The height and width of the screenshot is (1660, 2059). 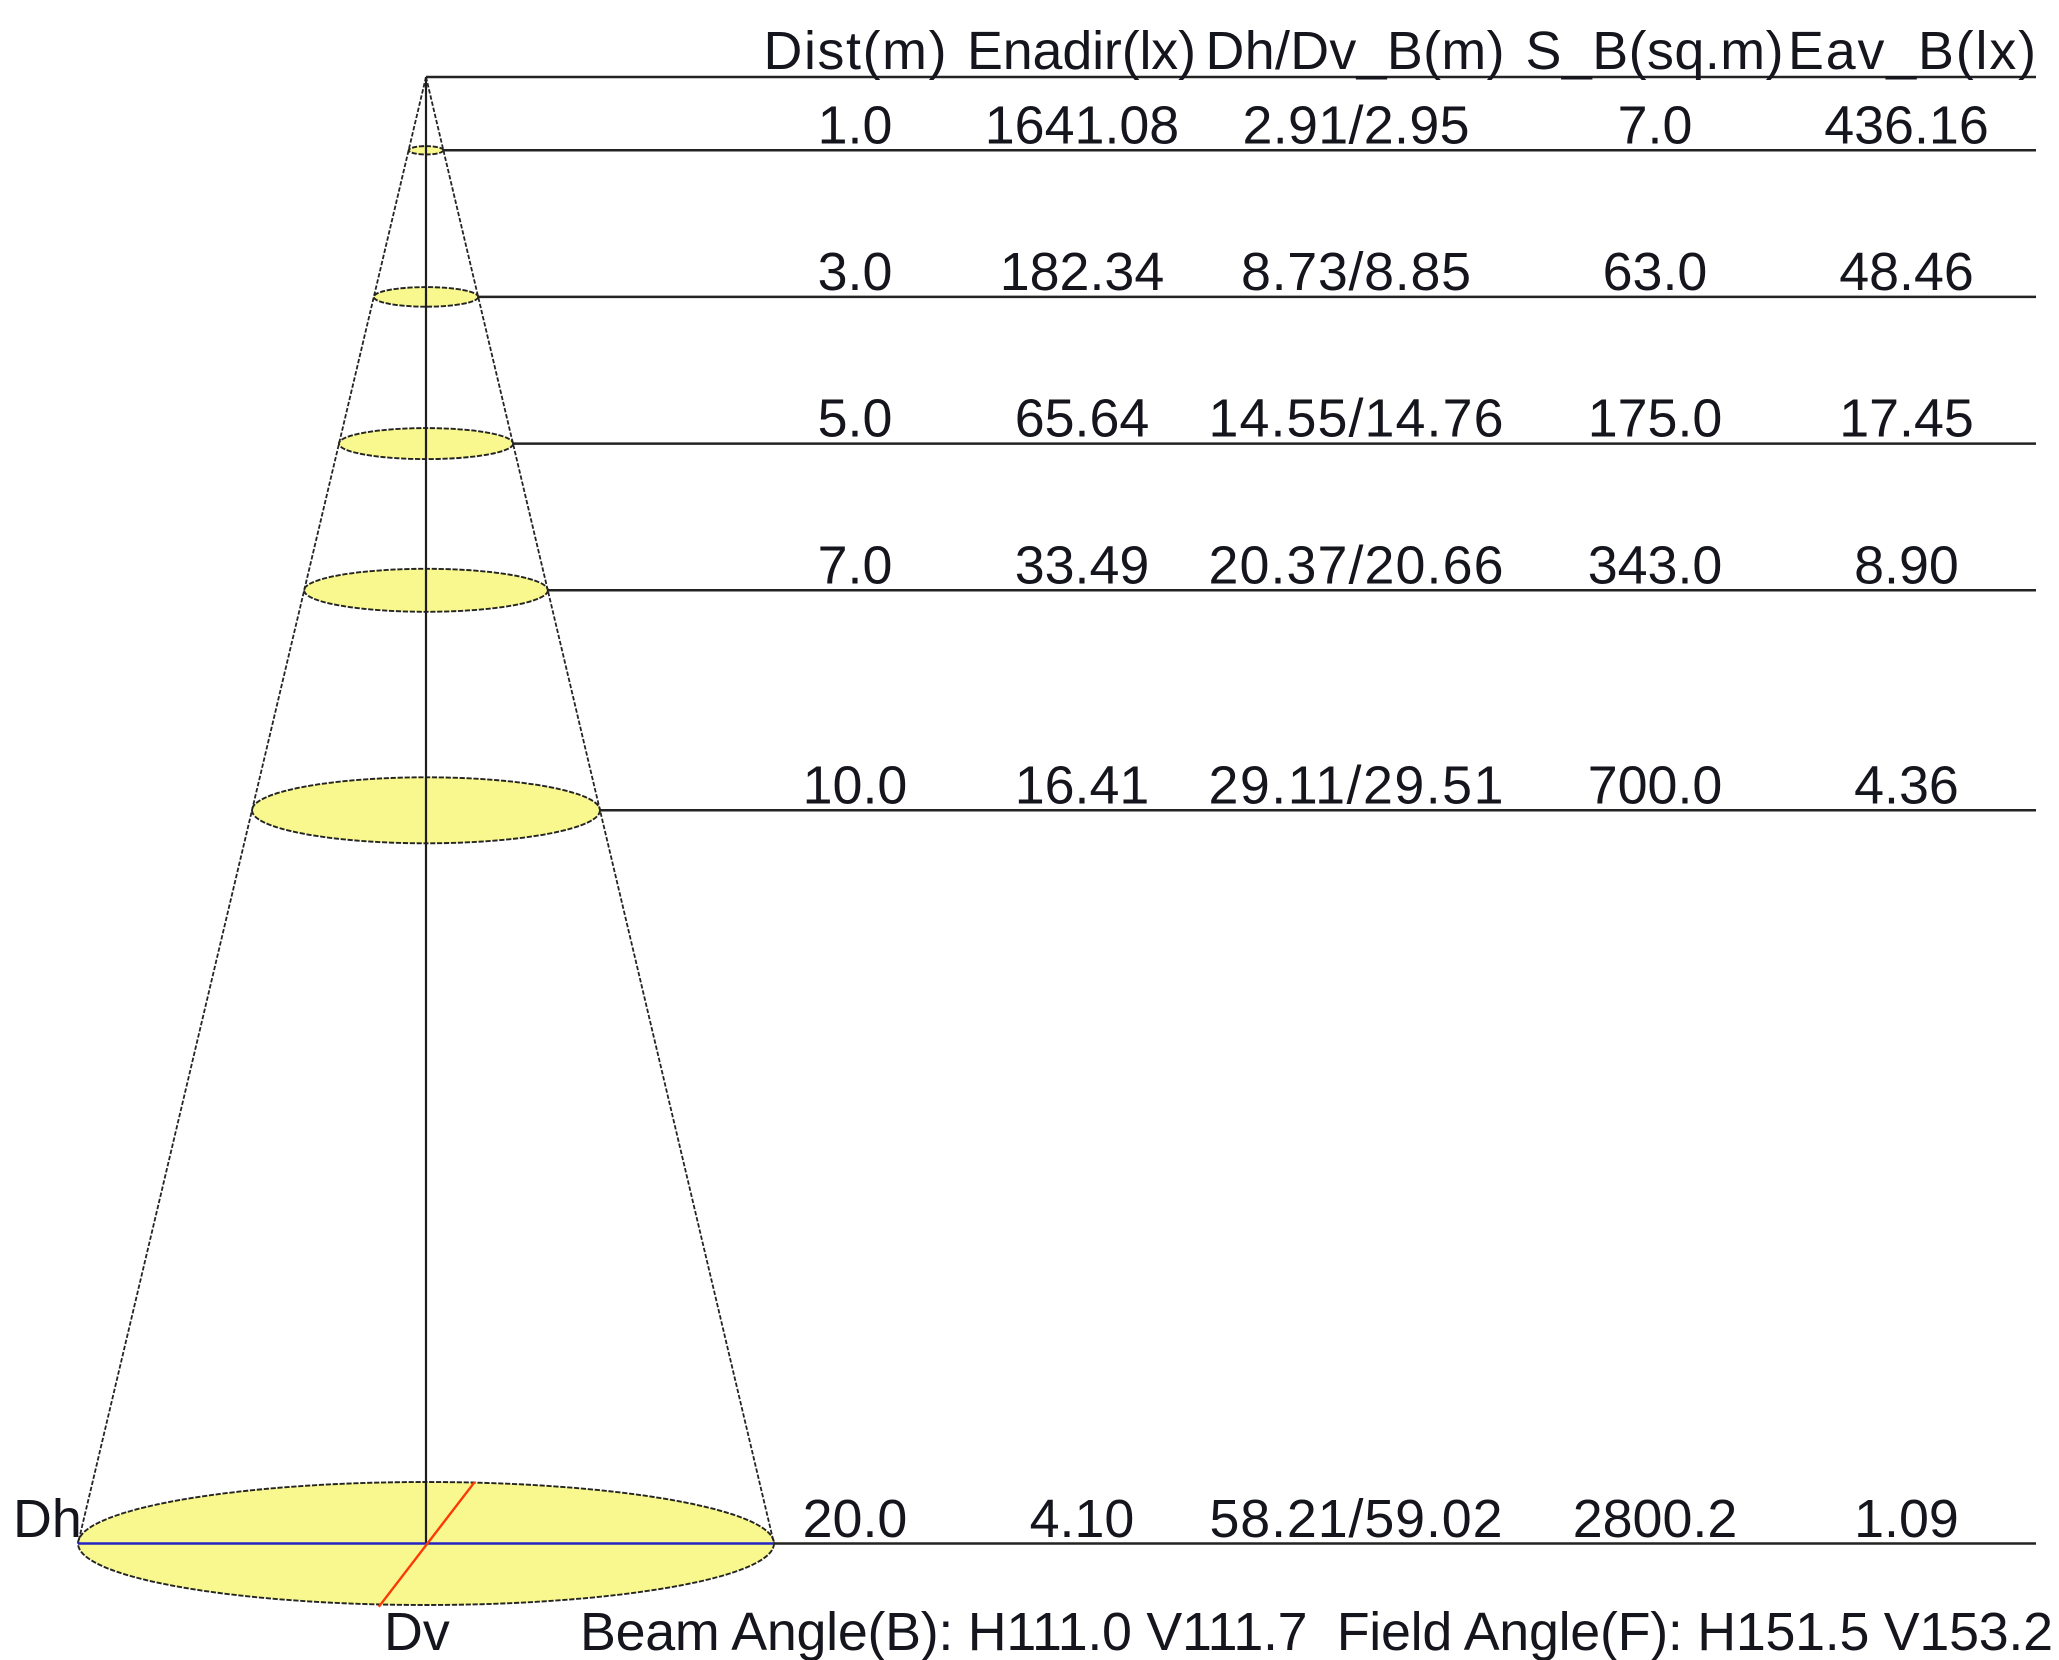 I want to click on svg-text: Dist(m), so click(x=855, y=51).